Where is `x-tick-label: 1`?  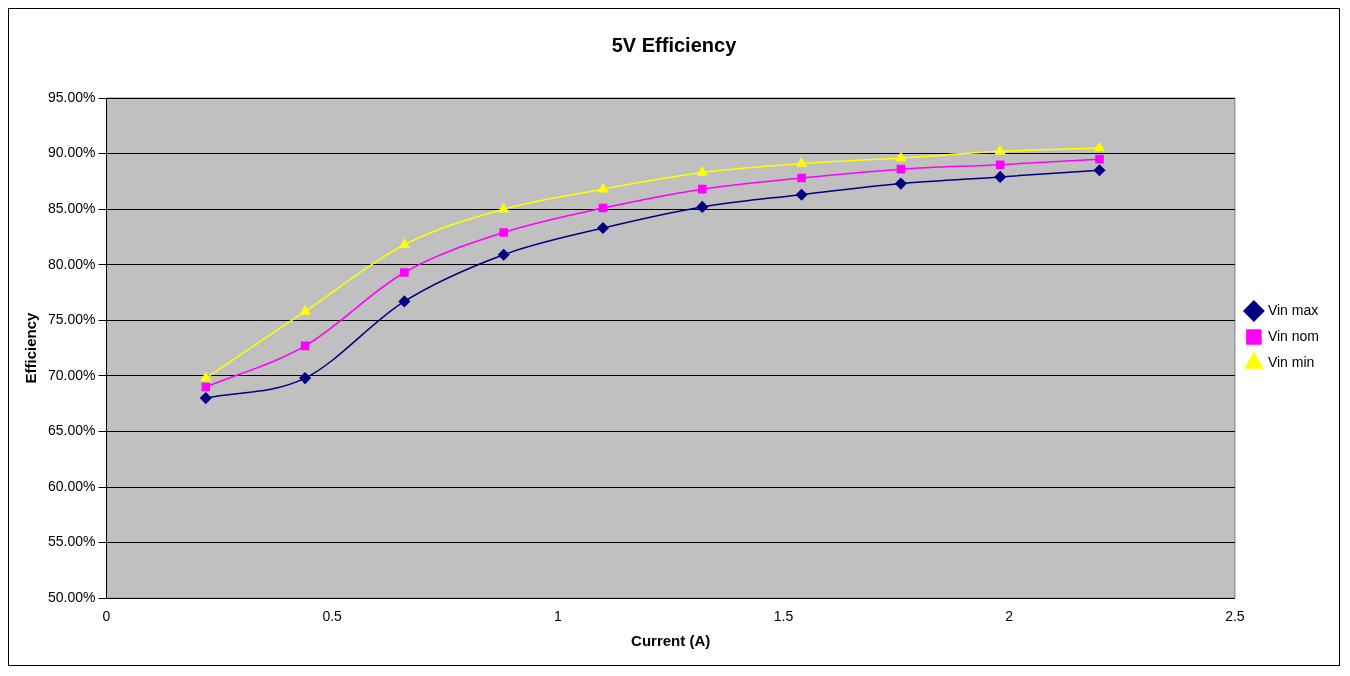 x-tick-label: 1 is located at coordinates (557, 616).